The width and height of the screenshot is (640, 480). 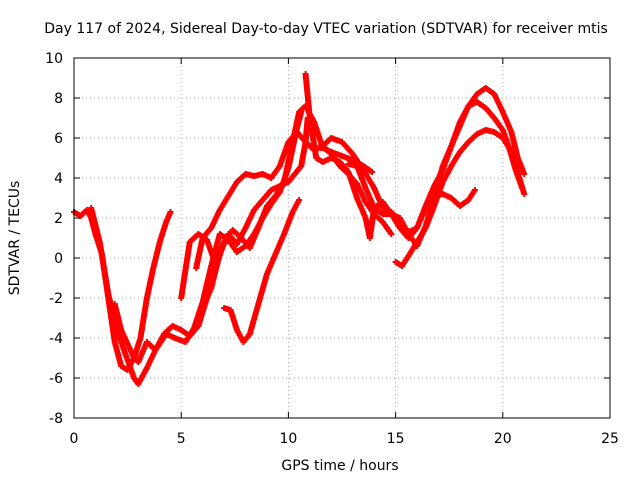 What do you see at coordinates (56, 419) in the screenshot?
I see `y-tick-label: -8` at bounding box center [56, 419].